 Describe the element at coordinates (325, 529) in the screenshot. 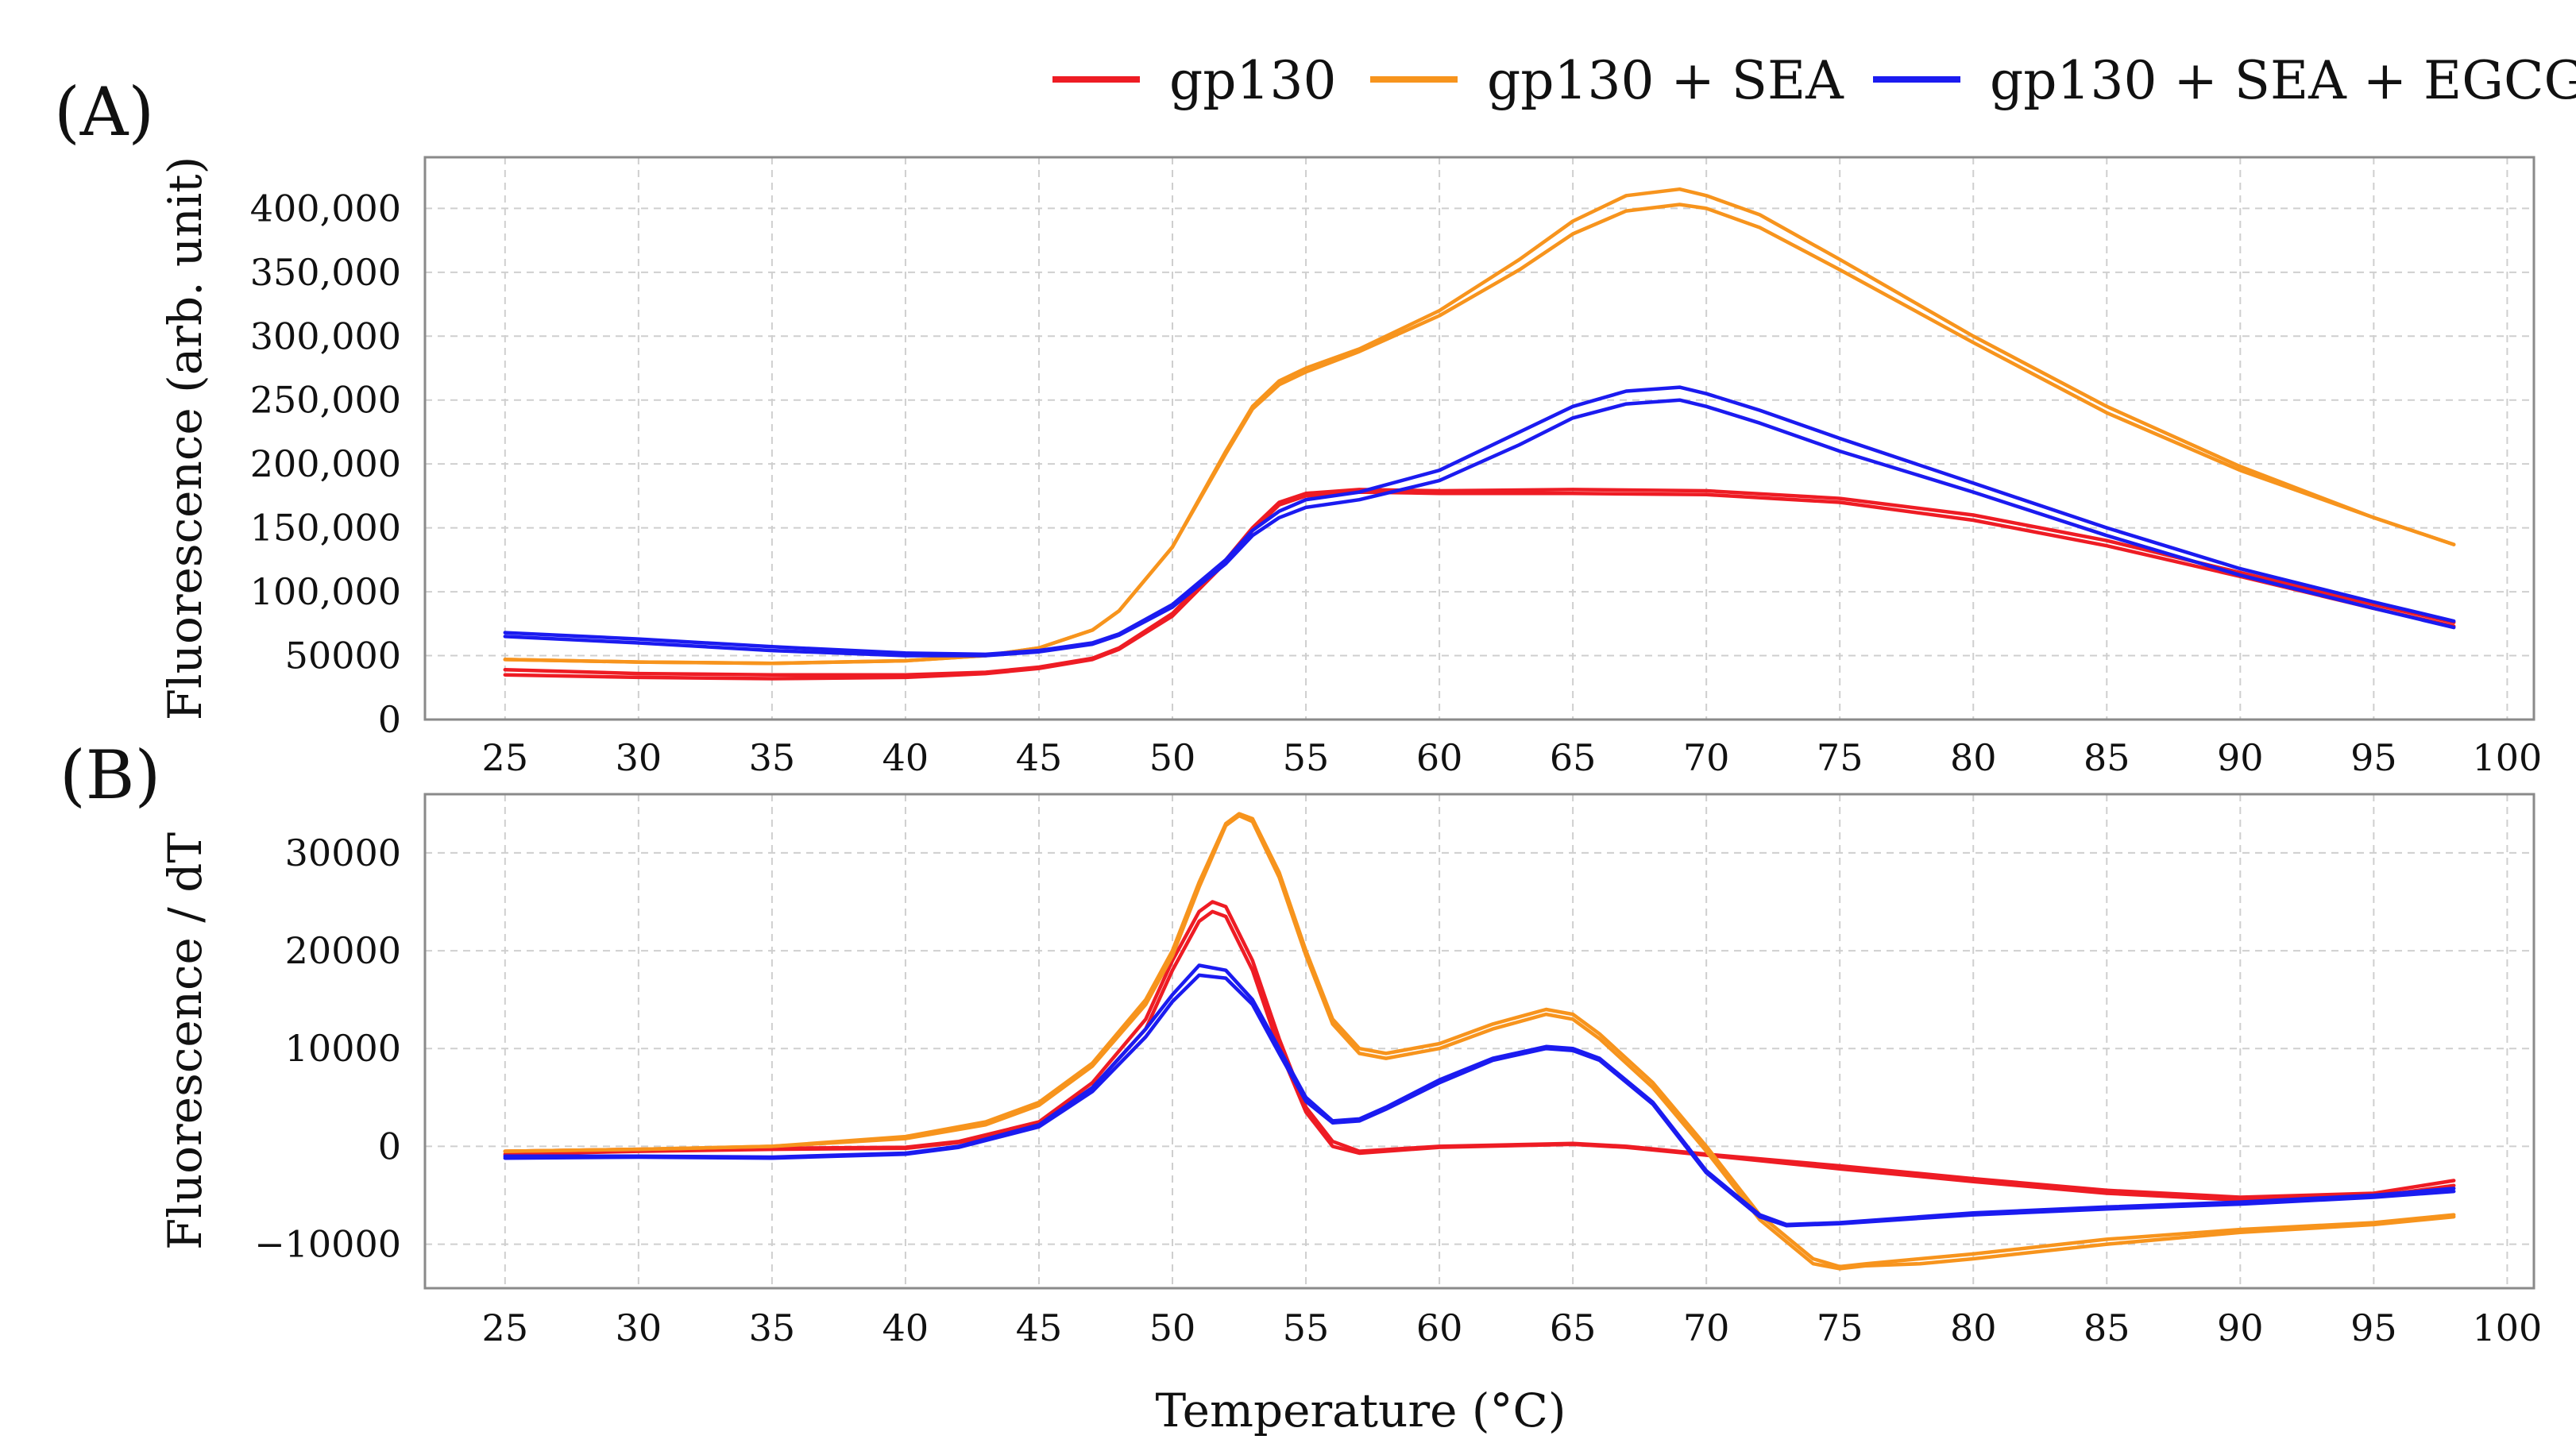

I see `panel-a-y-tick-3: 150,000` at that location.